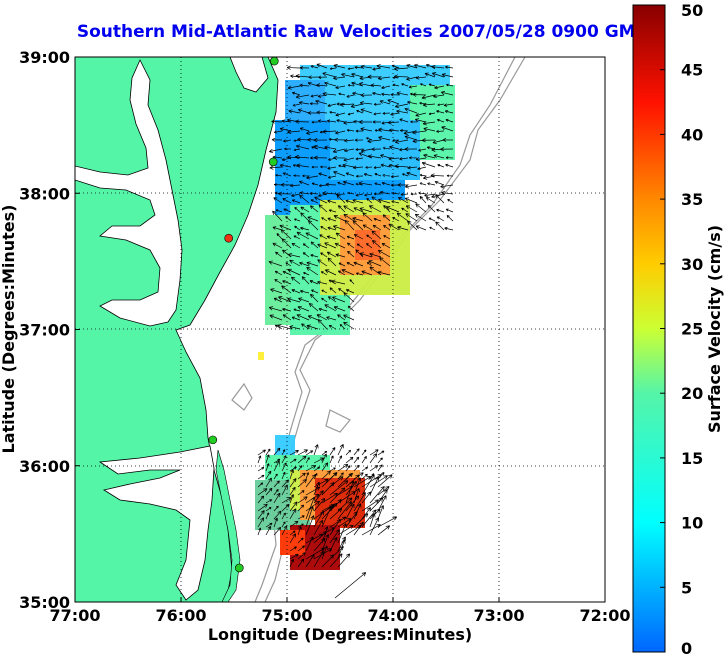 Image resolution: width=724 pixels, height=659 pixels. I want to click on colorbar-label: Surface Velocity (cm/s), so click(714, 329).